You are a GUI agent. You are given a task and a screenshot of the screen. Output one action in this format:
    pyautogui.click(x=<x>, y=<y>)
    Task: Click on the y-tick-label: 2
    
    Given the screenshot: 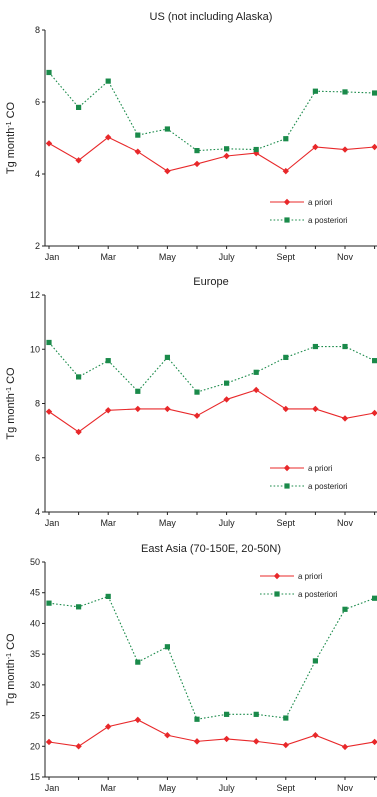 What is the action you would take?
    pyautogui.click(x=37, y=246)
    